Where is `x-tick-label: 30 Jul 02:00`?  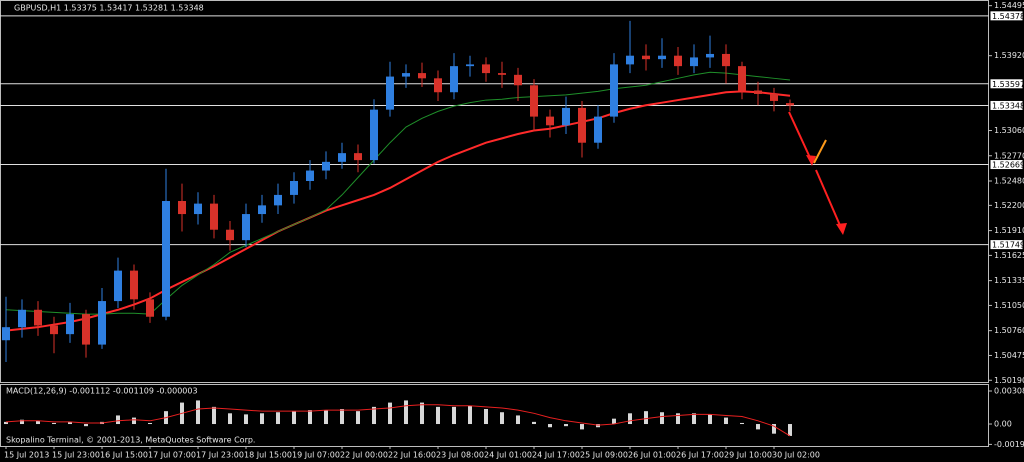
x-tick-label: 30 Jul 02:00 is located at coordinates (796, 455).